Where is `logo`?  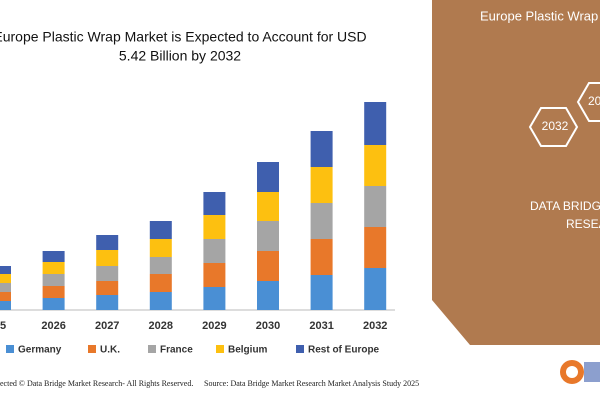 logo is located at coordinates (580, 372).